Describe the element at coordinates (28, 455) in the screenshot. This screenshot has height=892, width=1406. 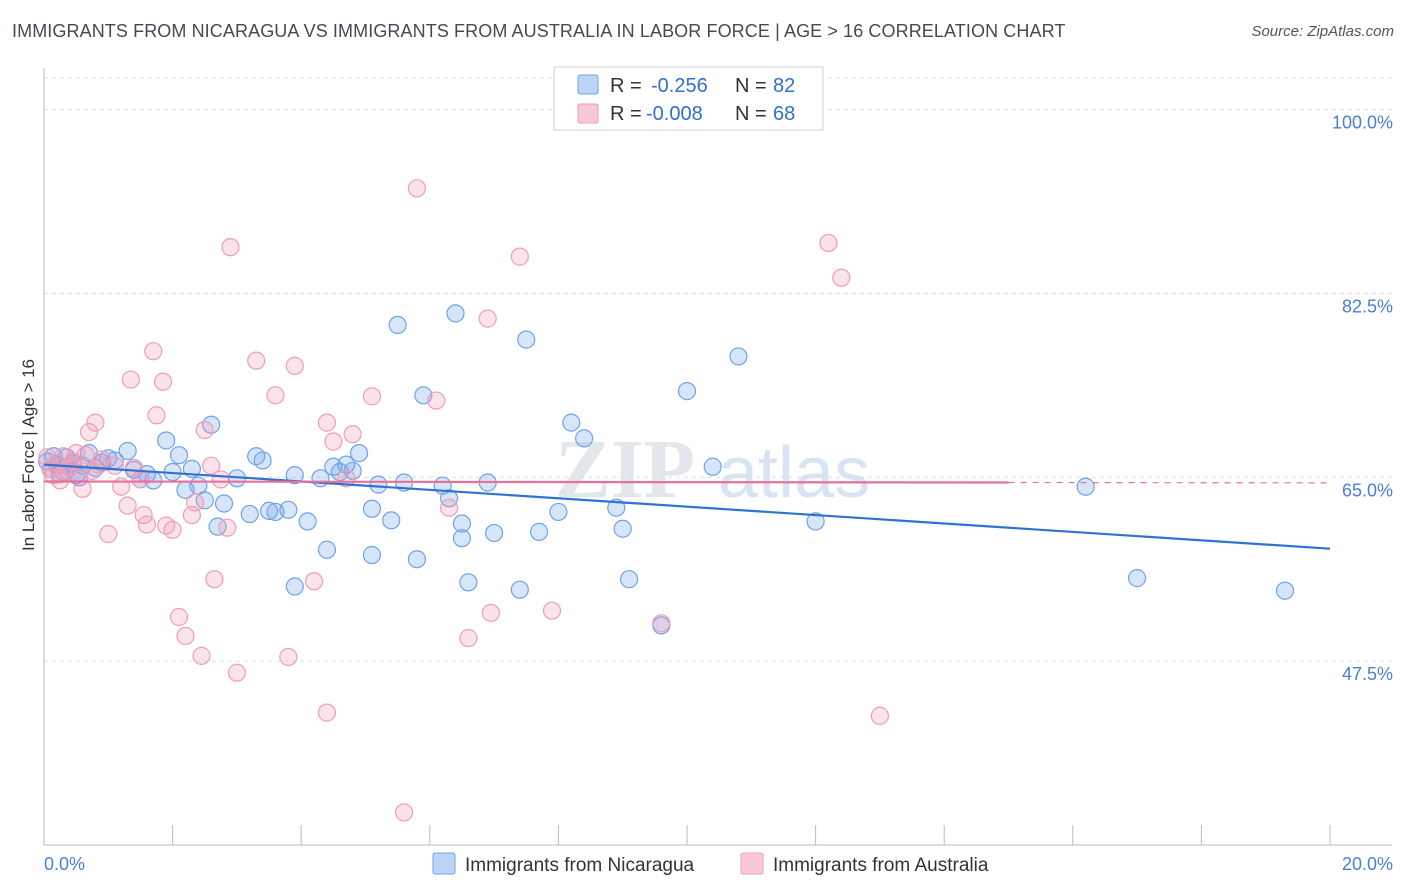
I see `y-axis-label: In Labor Force | Age > 16` at that location.